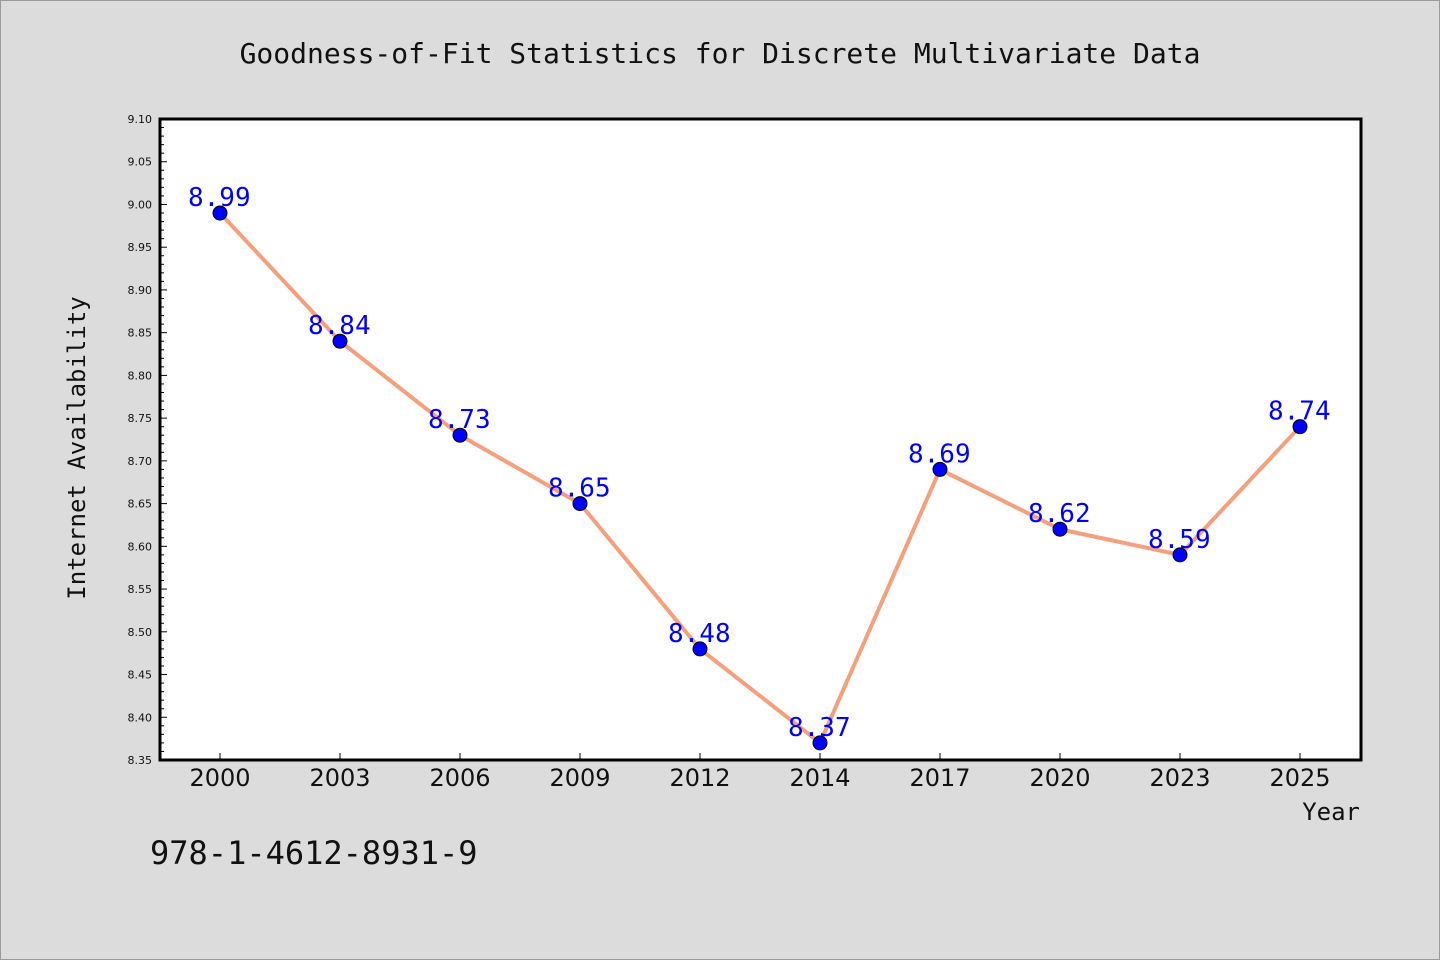 This screenshot has height=960, width=1440. Describe the element at coordinates (1299, 778) in the screenshot. I see `x-tick-label: 2025` at that location.